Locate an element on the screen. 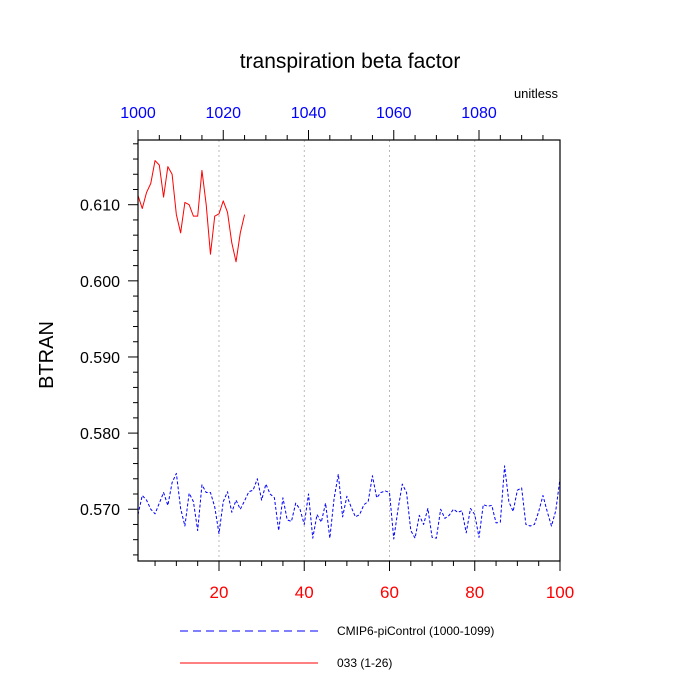  top-x-axis: 1000 1020 1040 1060 1080 is located at coordinates (332, 122).